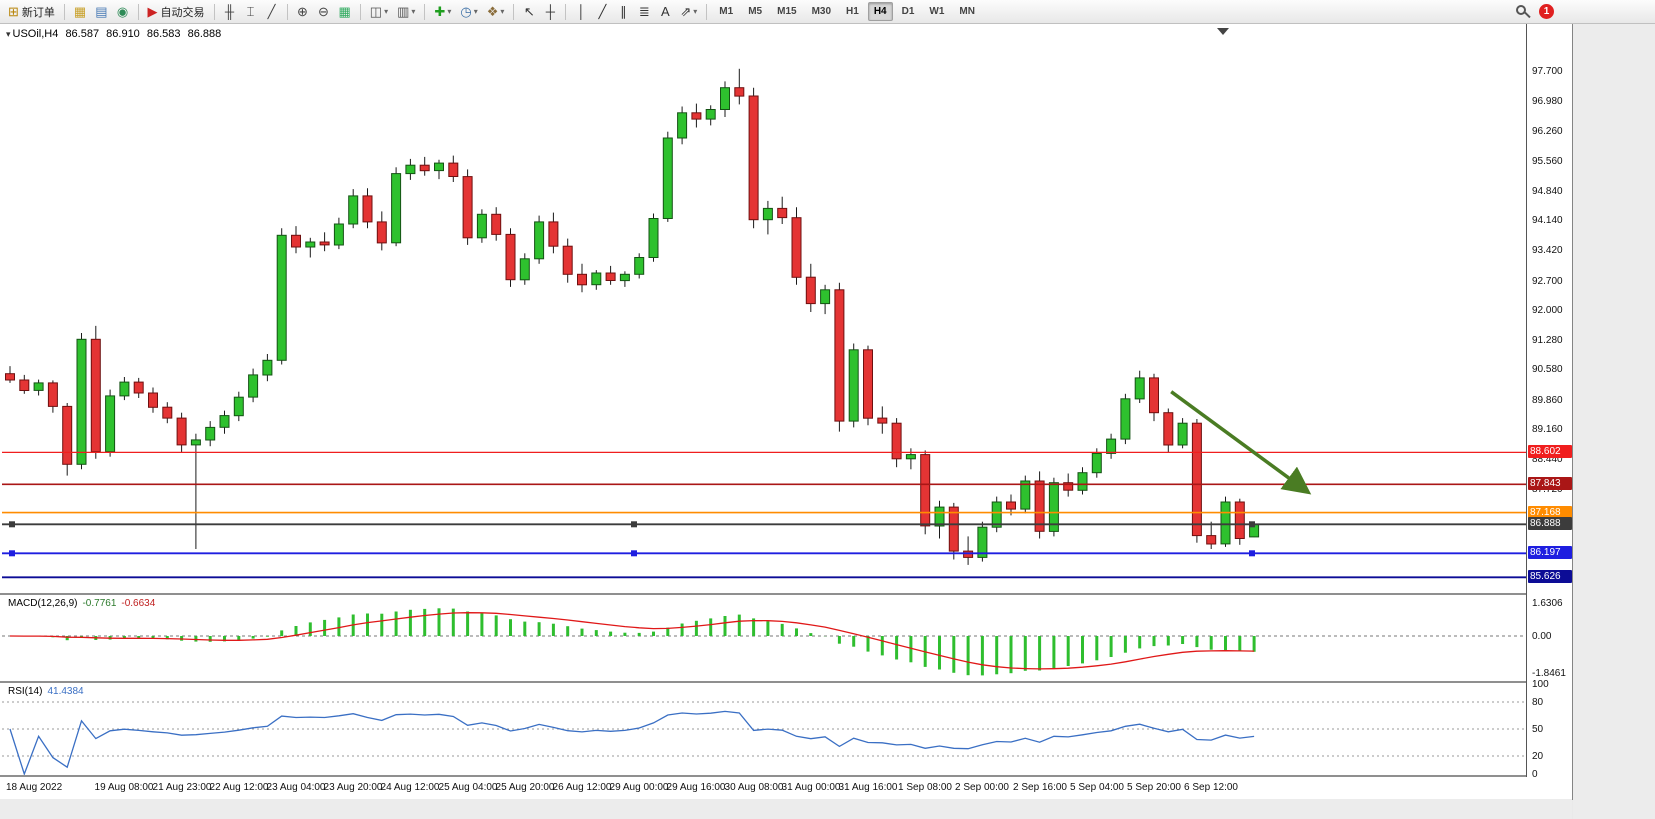 This screenshot has width=1655, height=819. What do you see at coordinates (1547, 340) in the screenshot?
I see `price-axis-label: 91.280` at bounding box center [1547, 340].